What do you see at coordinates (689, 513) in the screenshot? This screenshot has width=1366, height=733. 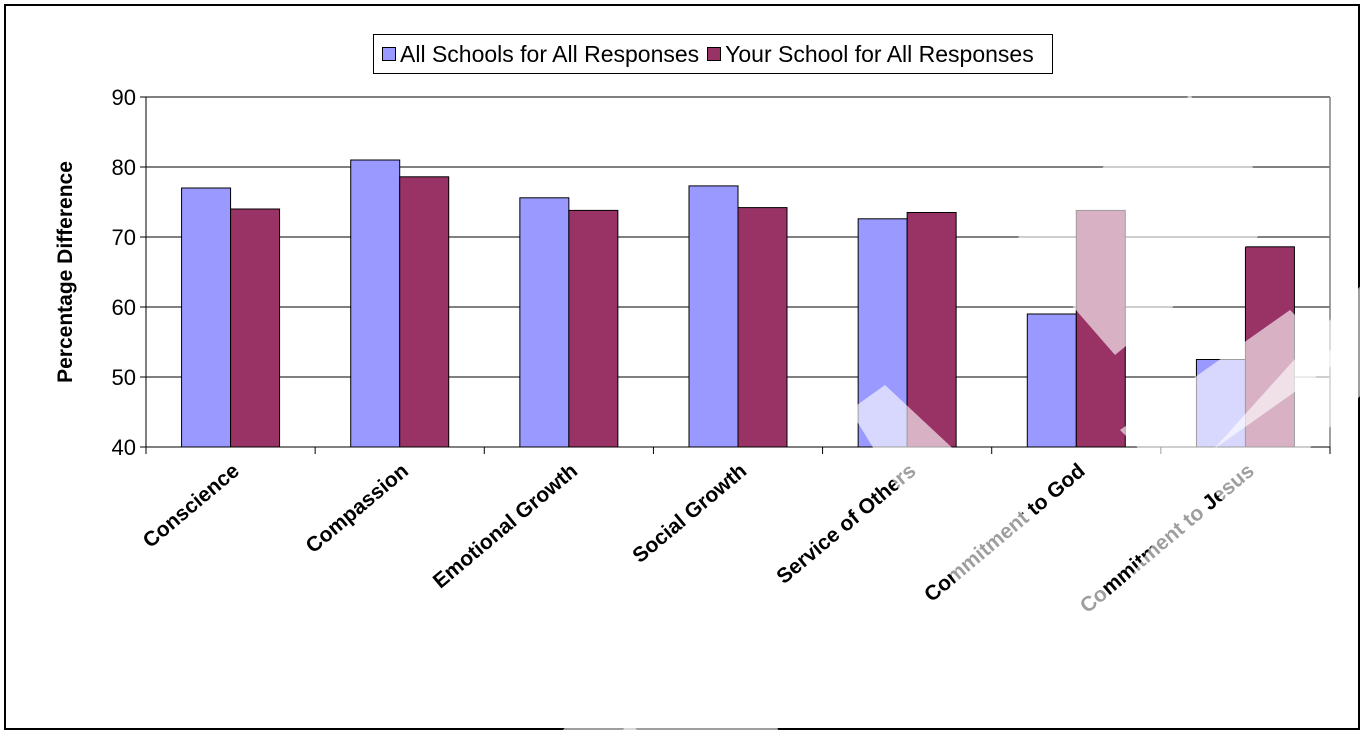 I see `x-tick-label: Social Growth` at bounding box center [689, 513].